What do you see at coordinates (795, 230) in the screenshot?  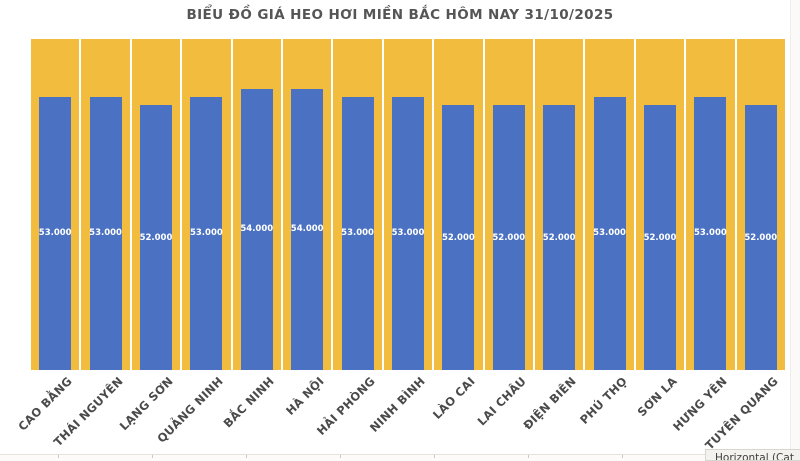 I see `spreadsheet-right-edge` at bounding box center [795, 230].